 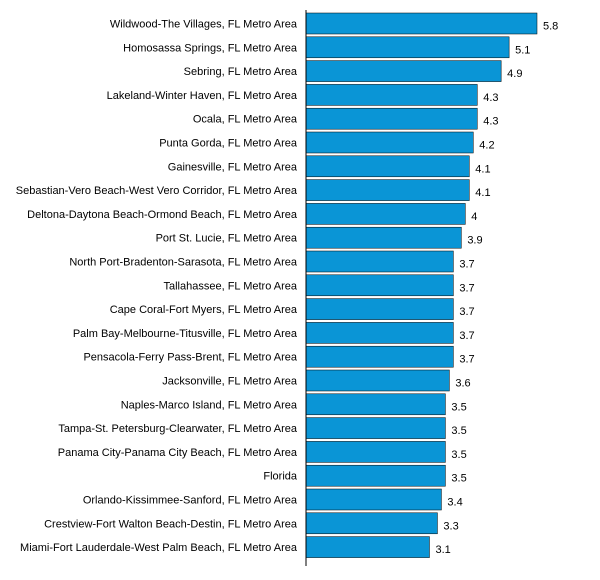 What do you see at coordinates (204, 25) in the screenshot?
I see `category-label: Wildwood-The Villages, FL Metro Area` at bounding box center [204, 25].